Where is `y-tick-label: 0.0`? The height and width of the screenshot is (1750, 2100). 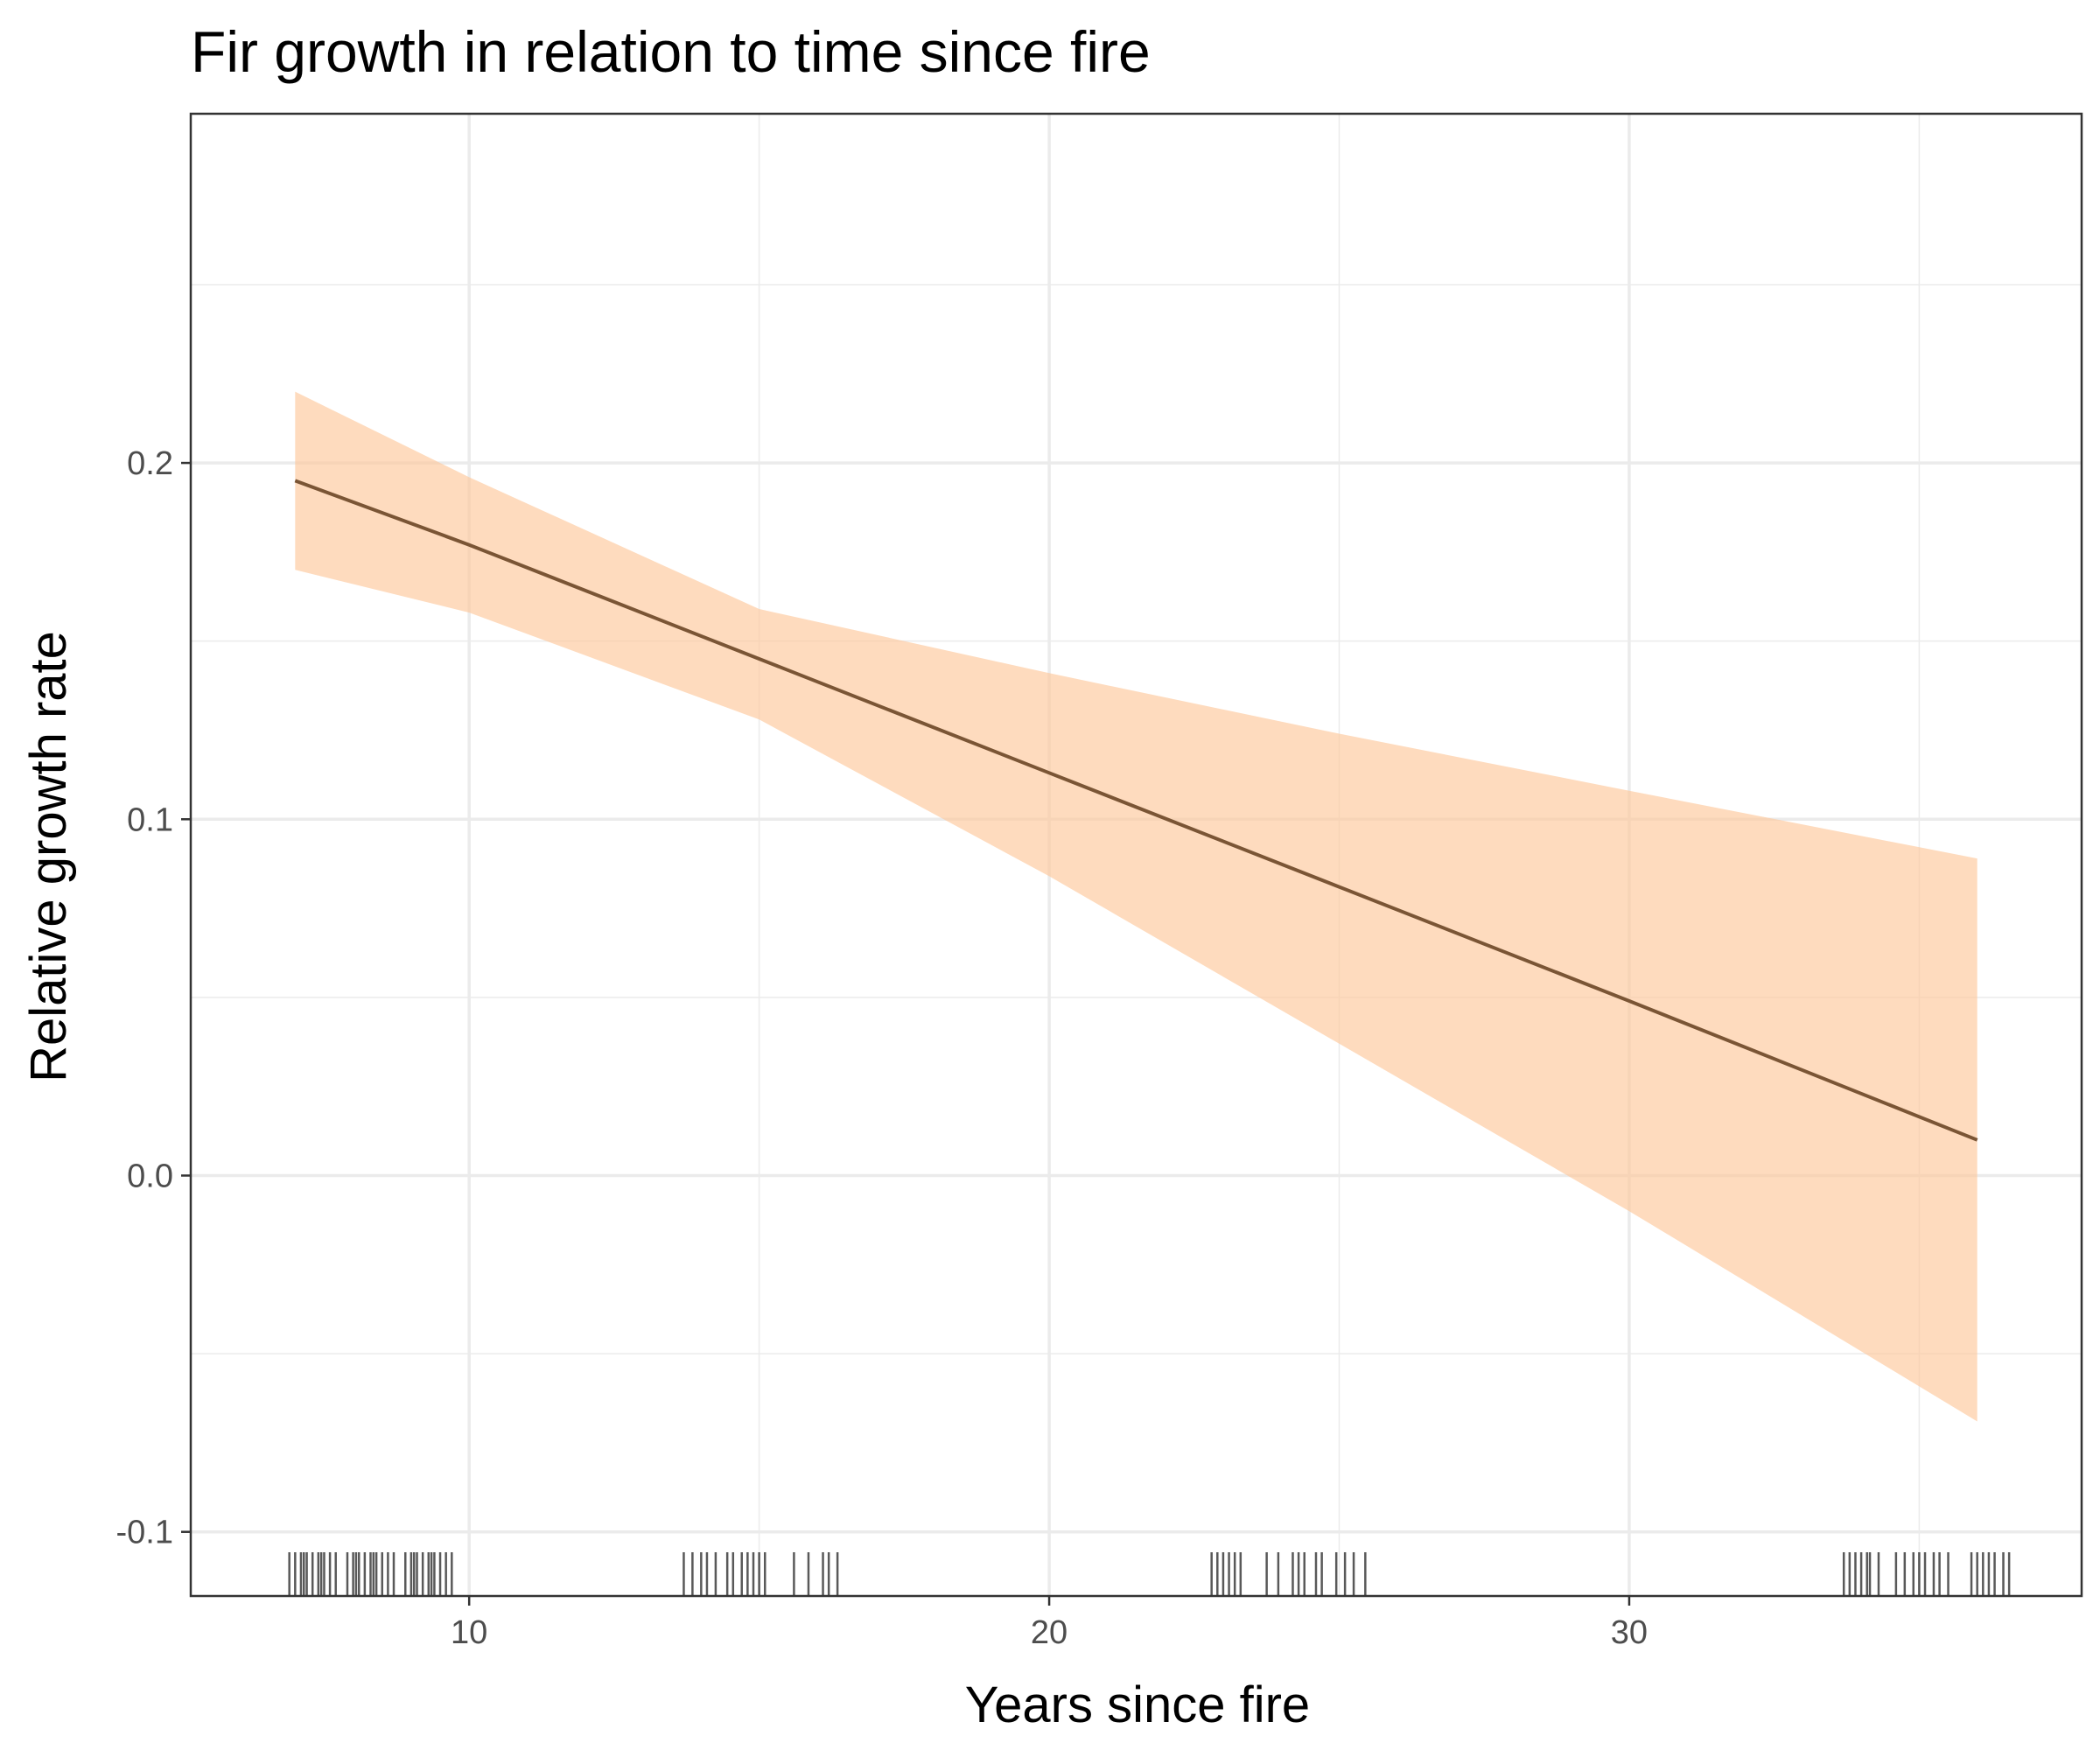 y-tick-label: 0.0 is located at coordinates (150, 1176).